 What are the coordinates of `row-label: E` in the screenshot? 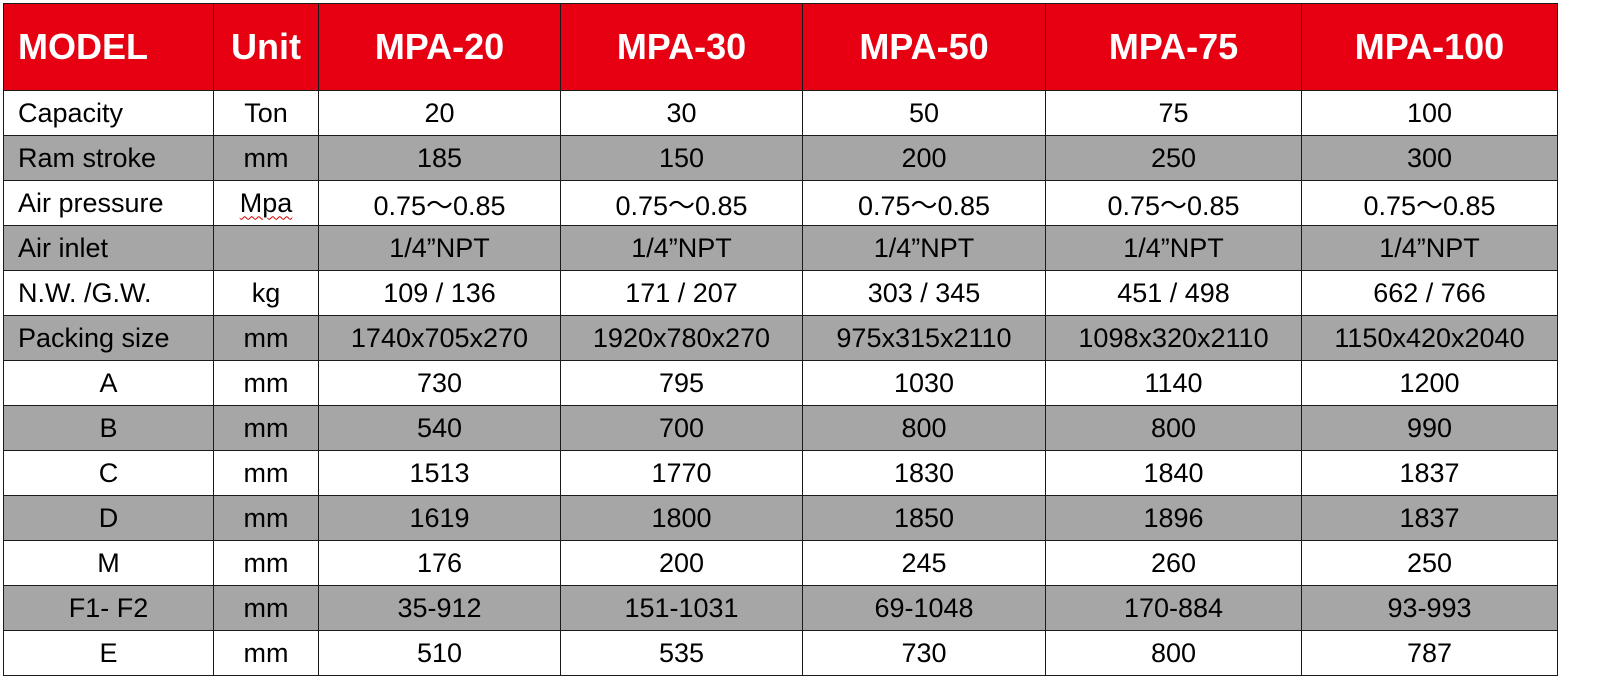 It's located at (108, 653).